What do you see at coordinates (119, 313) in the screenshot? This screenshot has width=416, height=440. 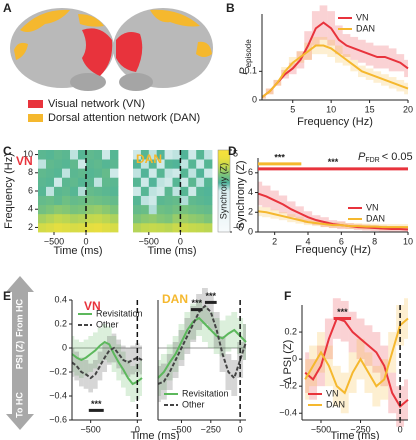 I see `legend-label: Revisitation` at bounding box center [119, 313].